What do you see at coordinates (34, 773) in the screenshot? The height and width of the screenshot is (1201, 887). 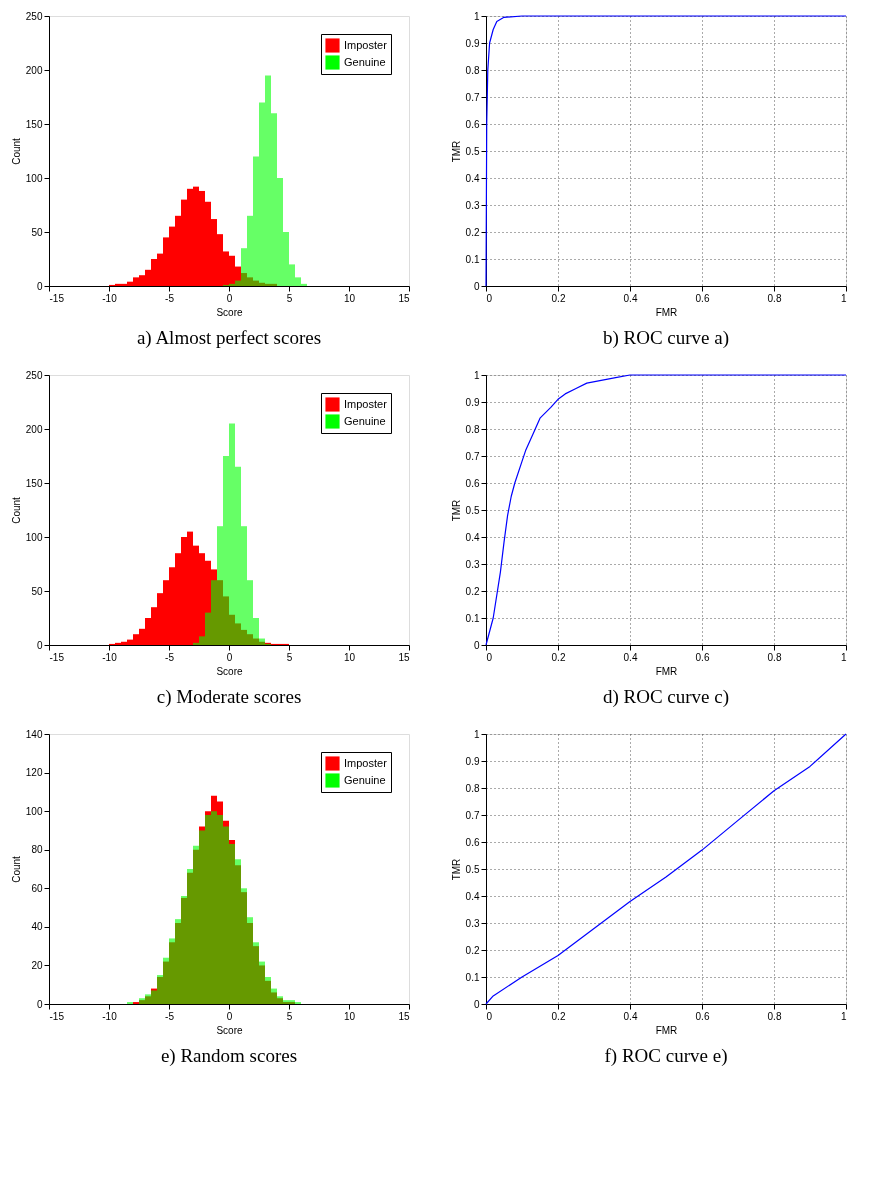 I see `y-tick-label: 120` at bounding box center [34, 773].